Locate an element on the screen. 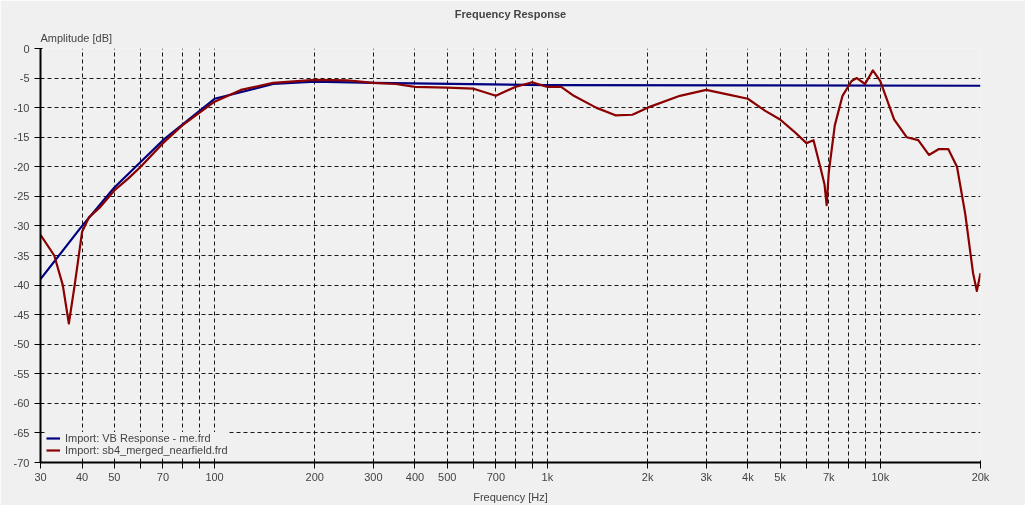  y-tick-label: 0 is located at coordinates (26, 48).